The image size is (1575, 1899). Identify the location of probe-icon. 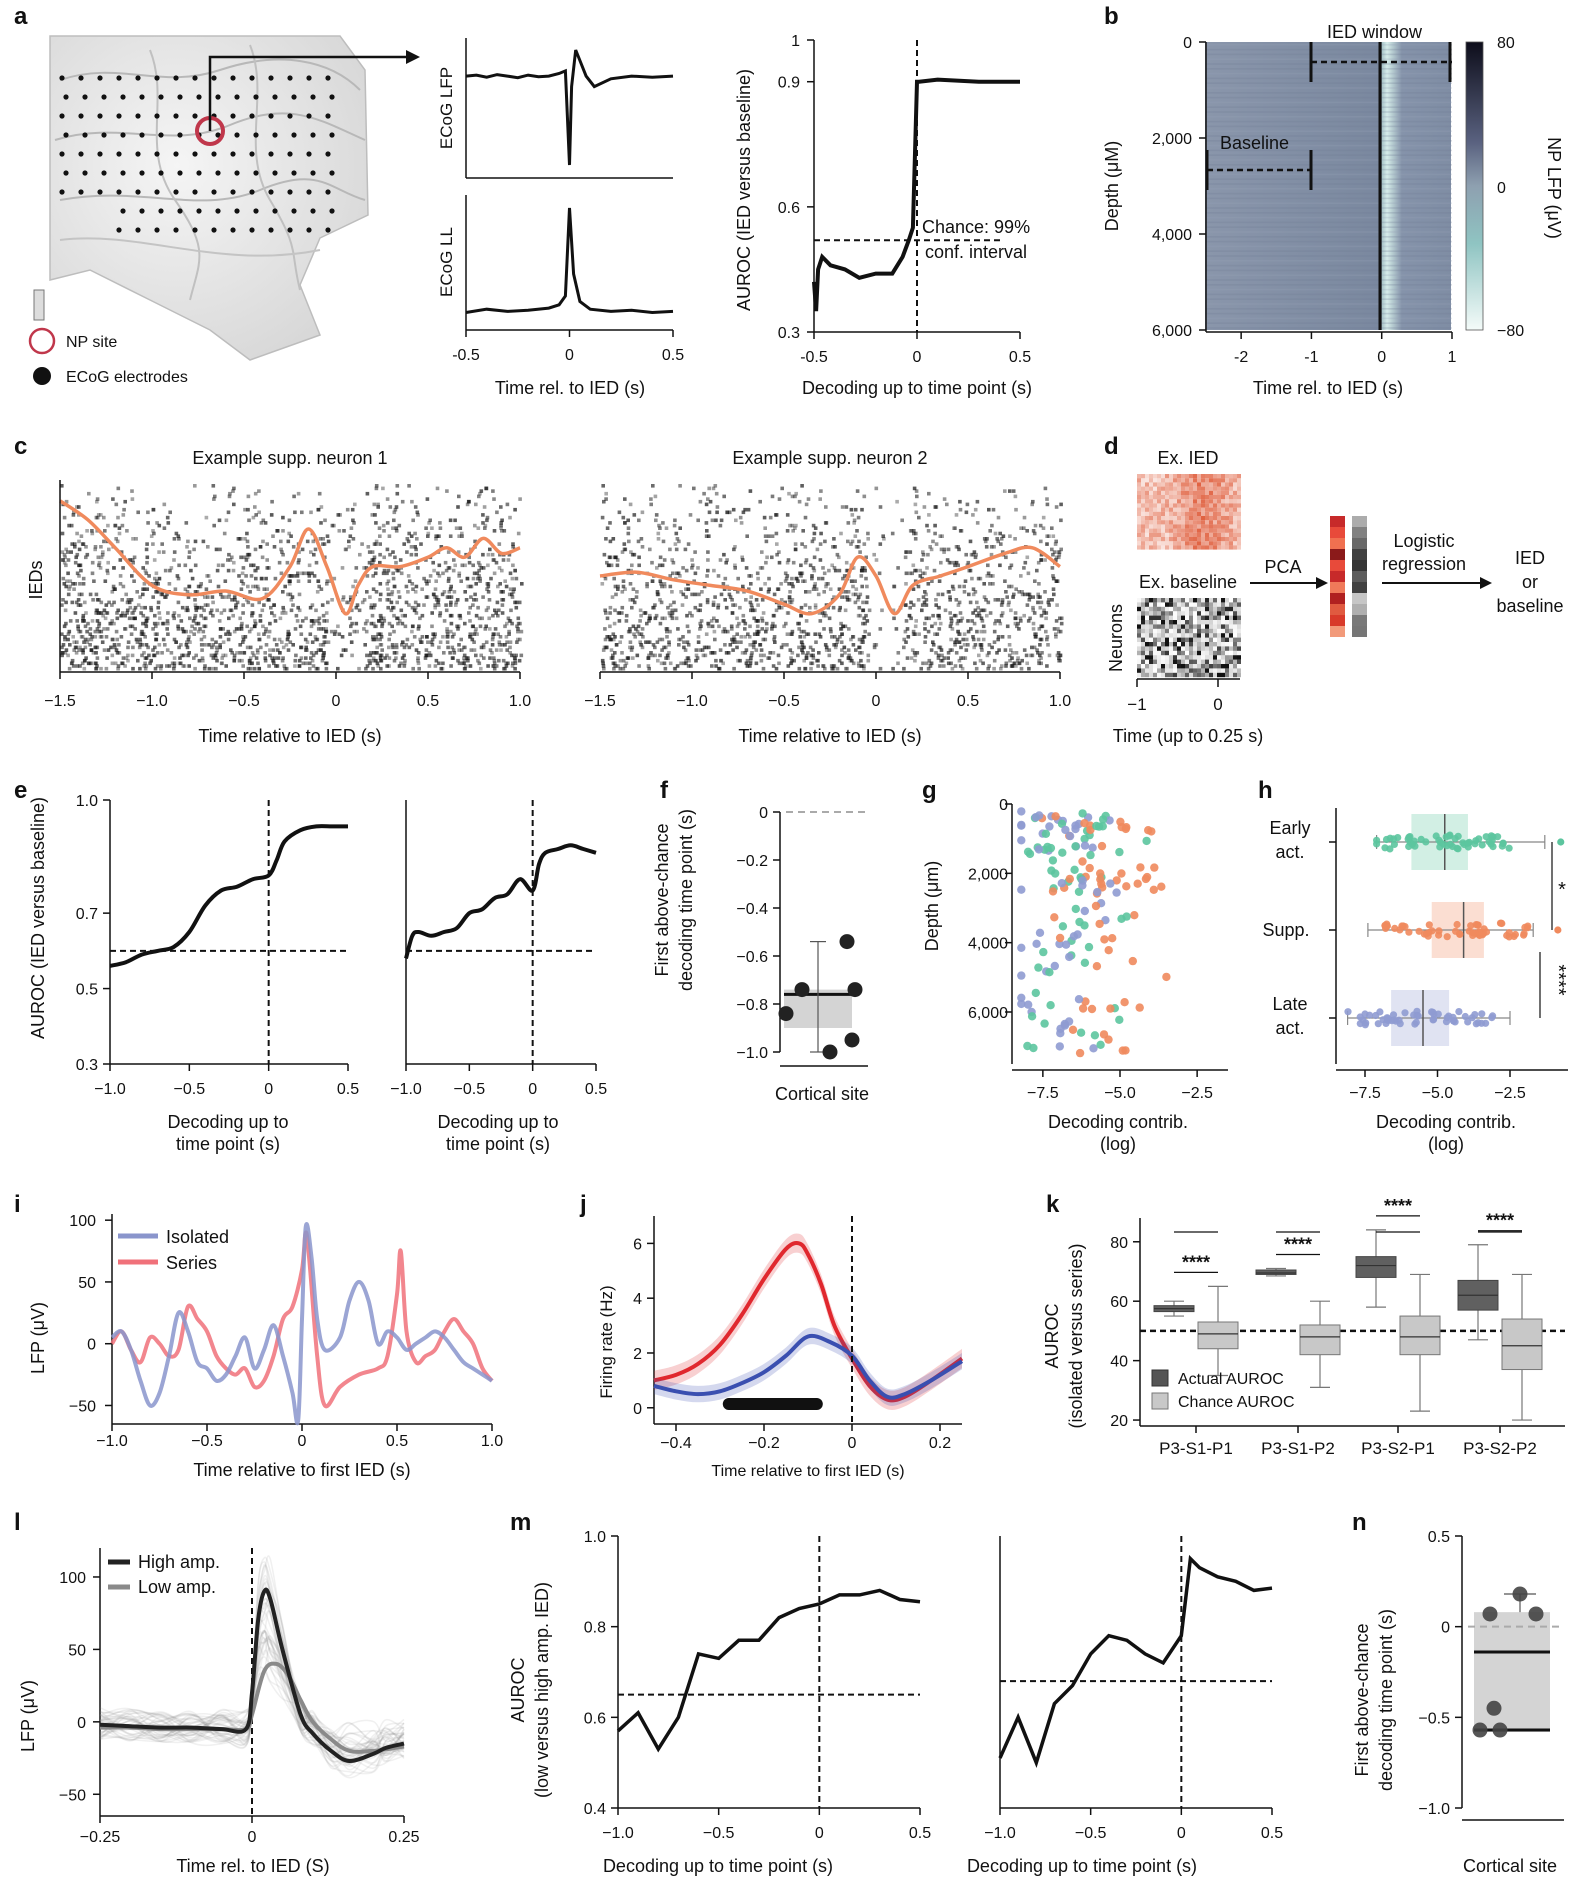
(39, 305).